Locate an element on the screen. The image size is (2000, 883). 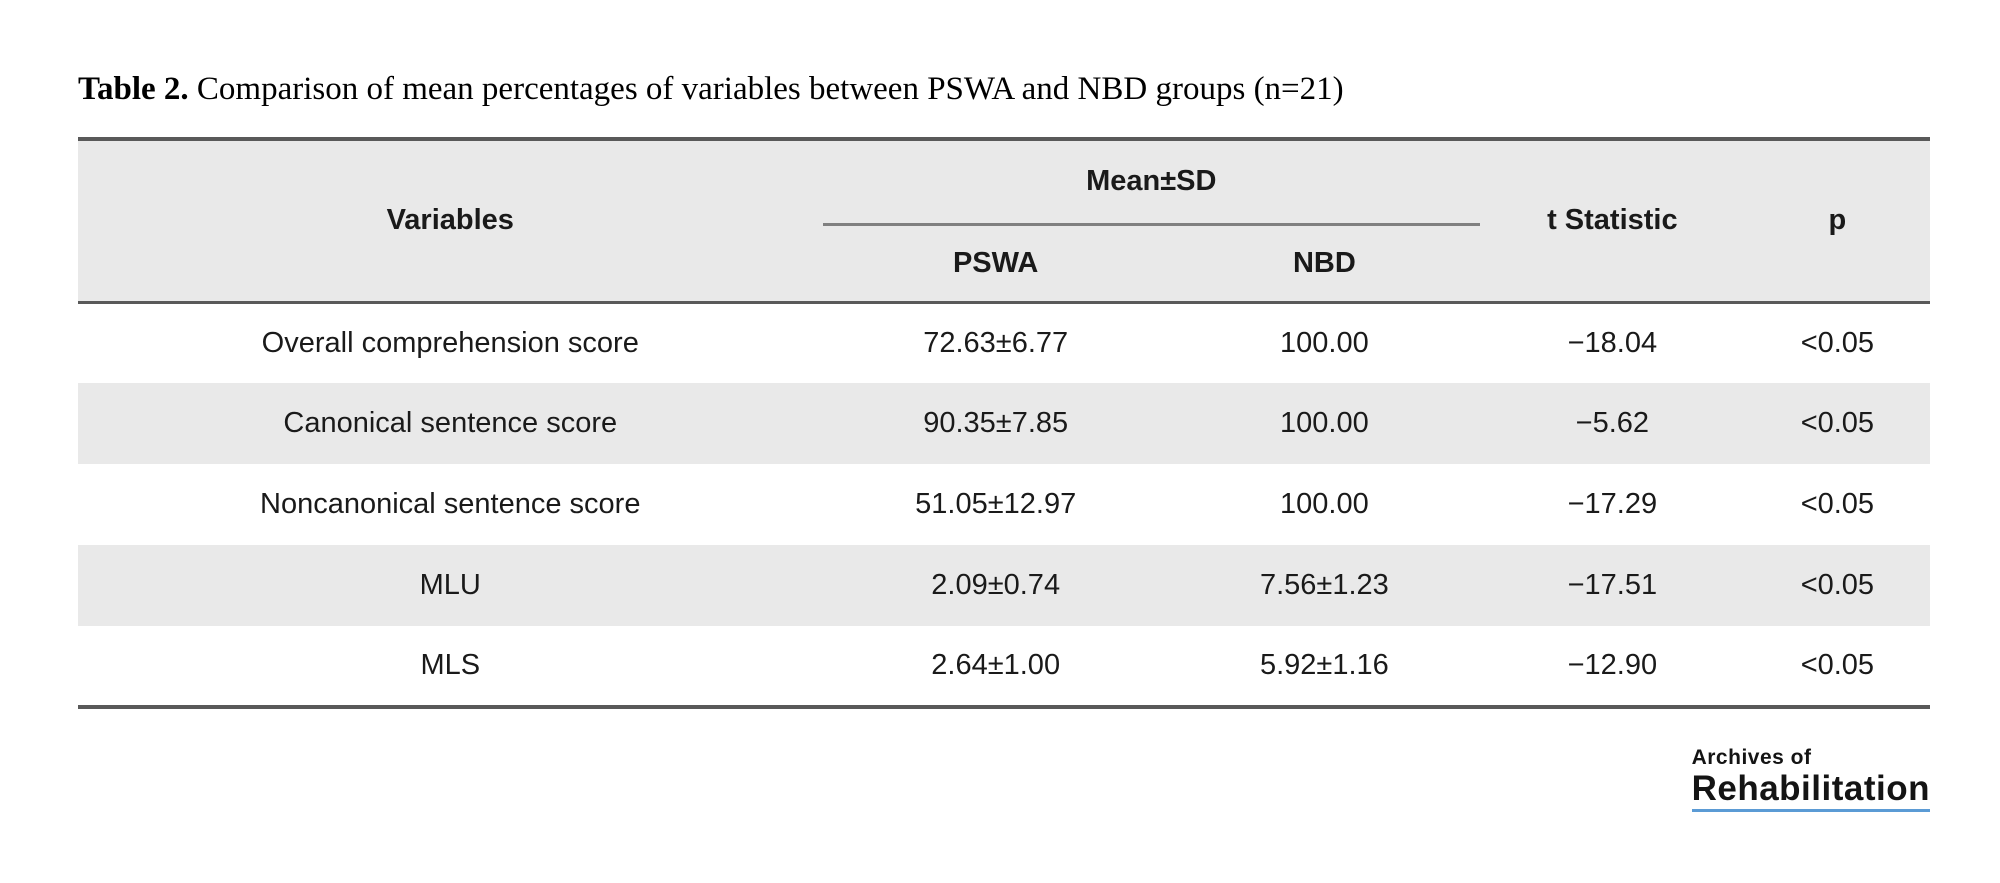
cell-pswa: 51.05±12.97 is located at coordinates (996, 504).